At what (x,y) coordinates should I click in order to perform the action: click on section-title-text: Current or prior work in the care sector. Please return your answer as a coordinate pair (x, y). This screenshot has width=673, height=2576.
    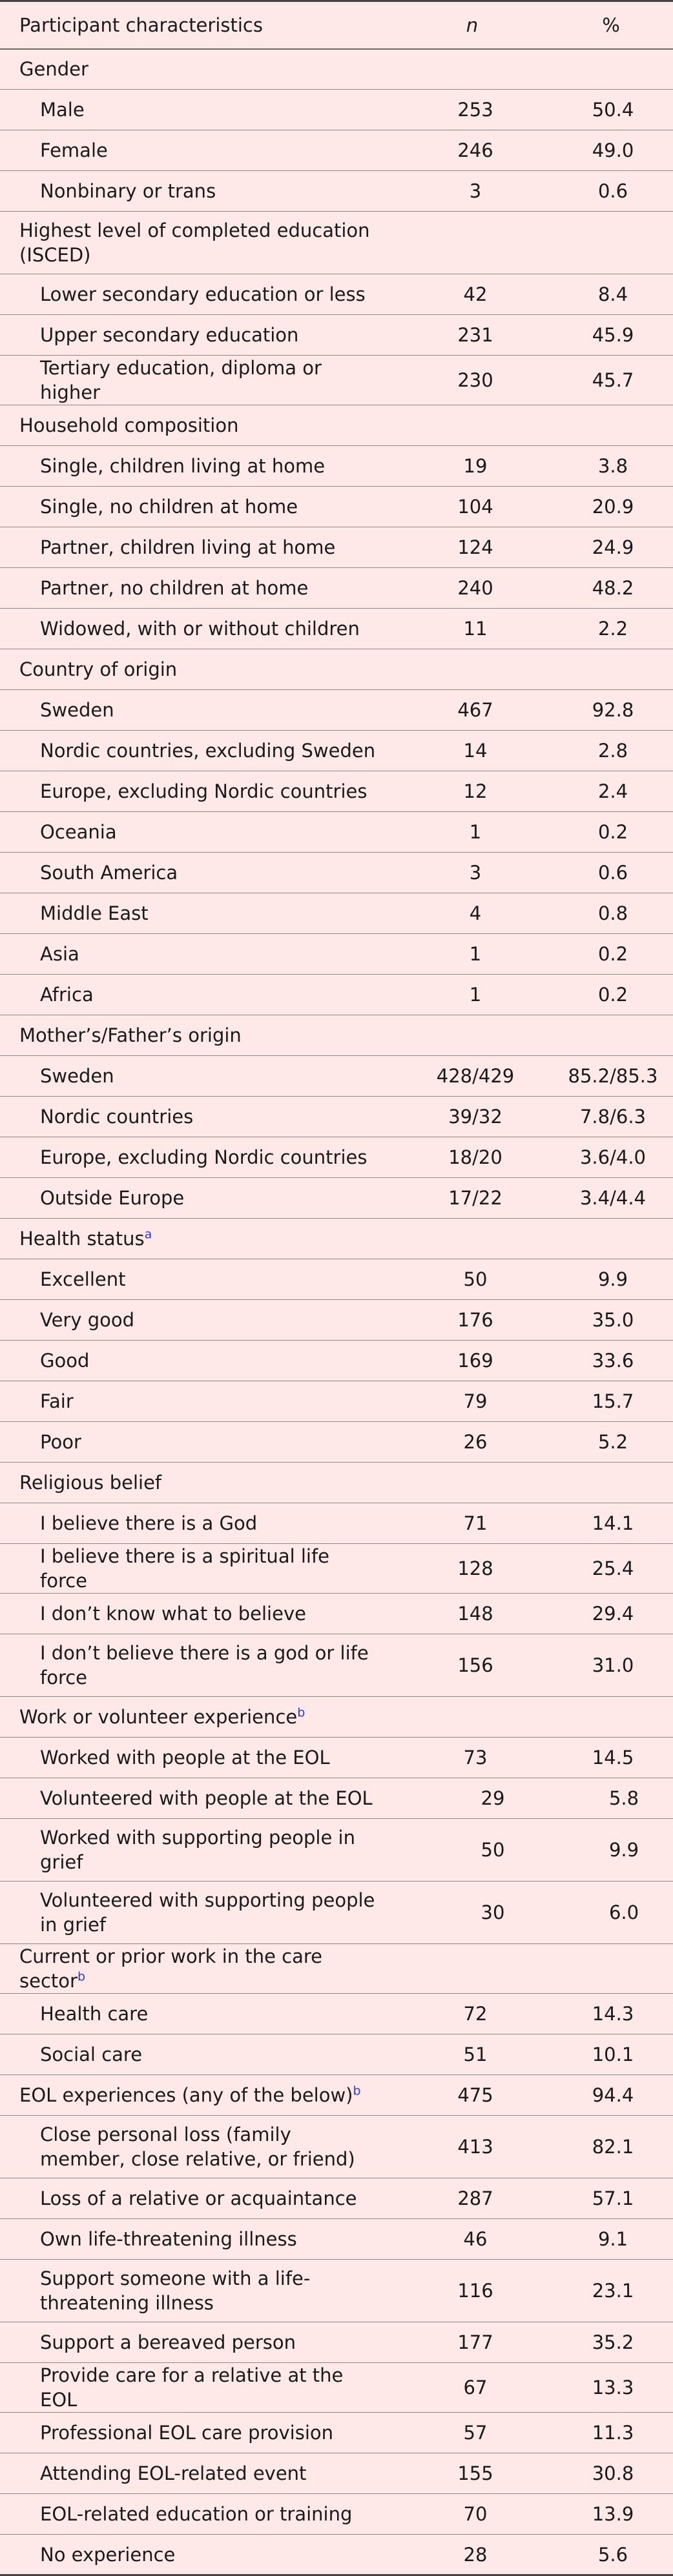
    Looking at the image, I should click on (171, 1968).